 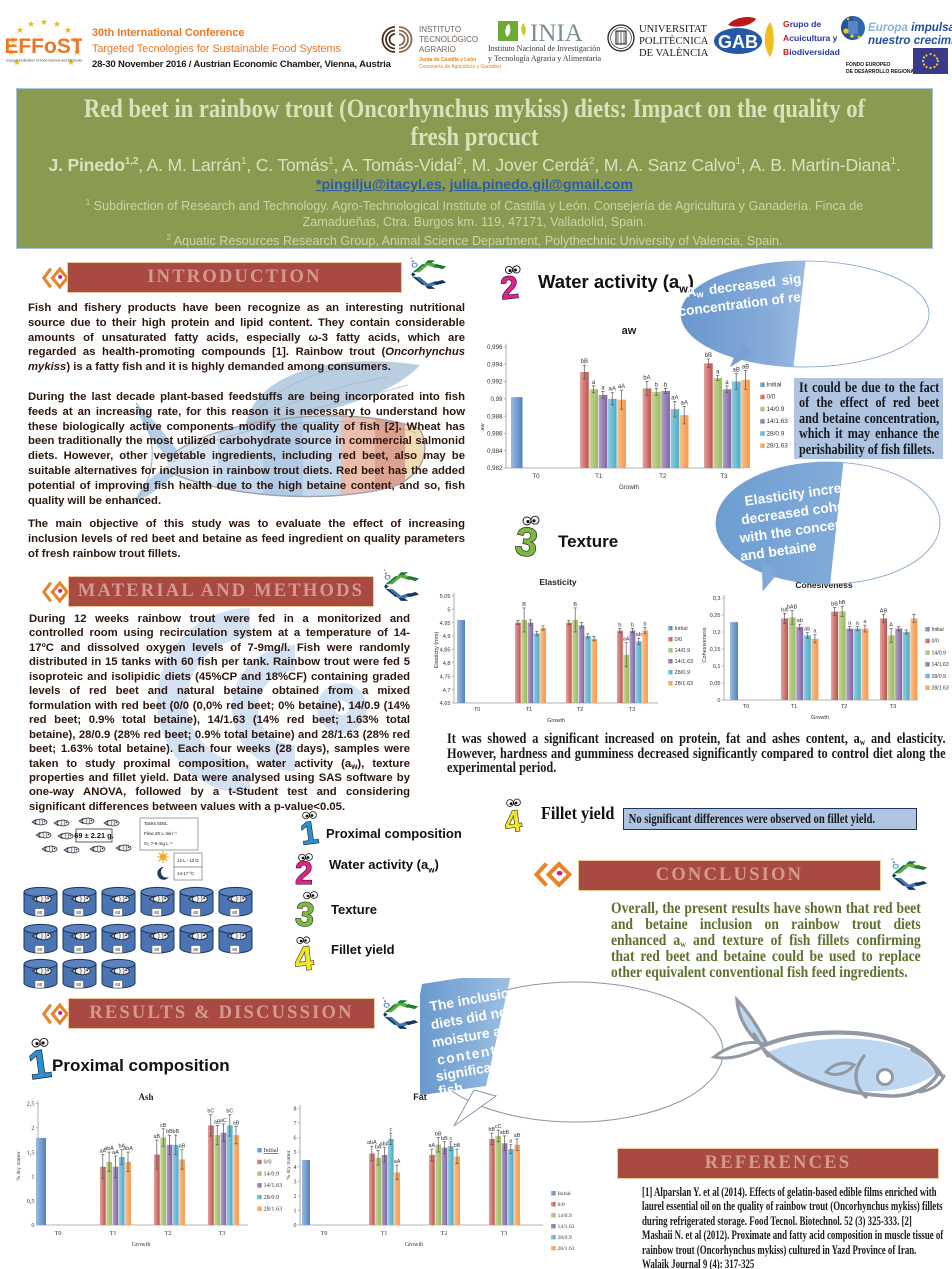 I want to click on svg-text: Flow 20 L·min⁻¹, so click(x=160, y=833).